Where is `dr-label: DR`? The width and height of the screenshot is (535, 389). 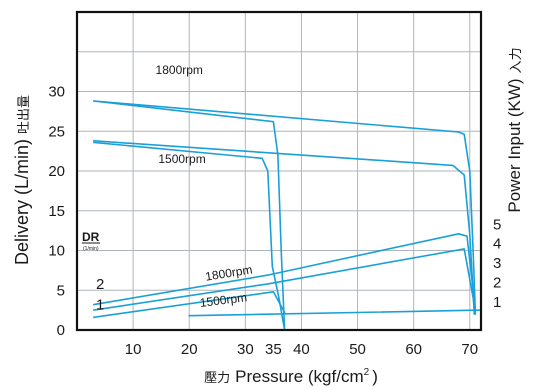
dr-label: DR is located at coordinates (91, 237).